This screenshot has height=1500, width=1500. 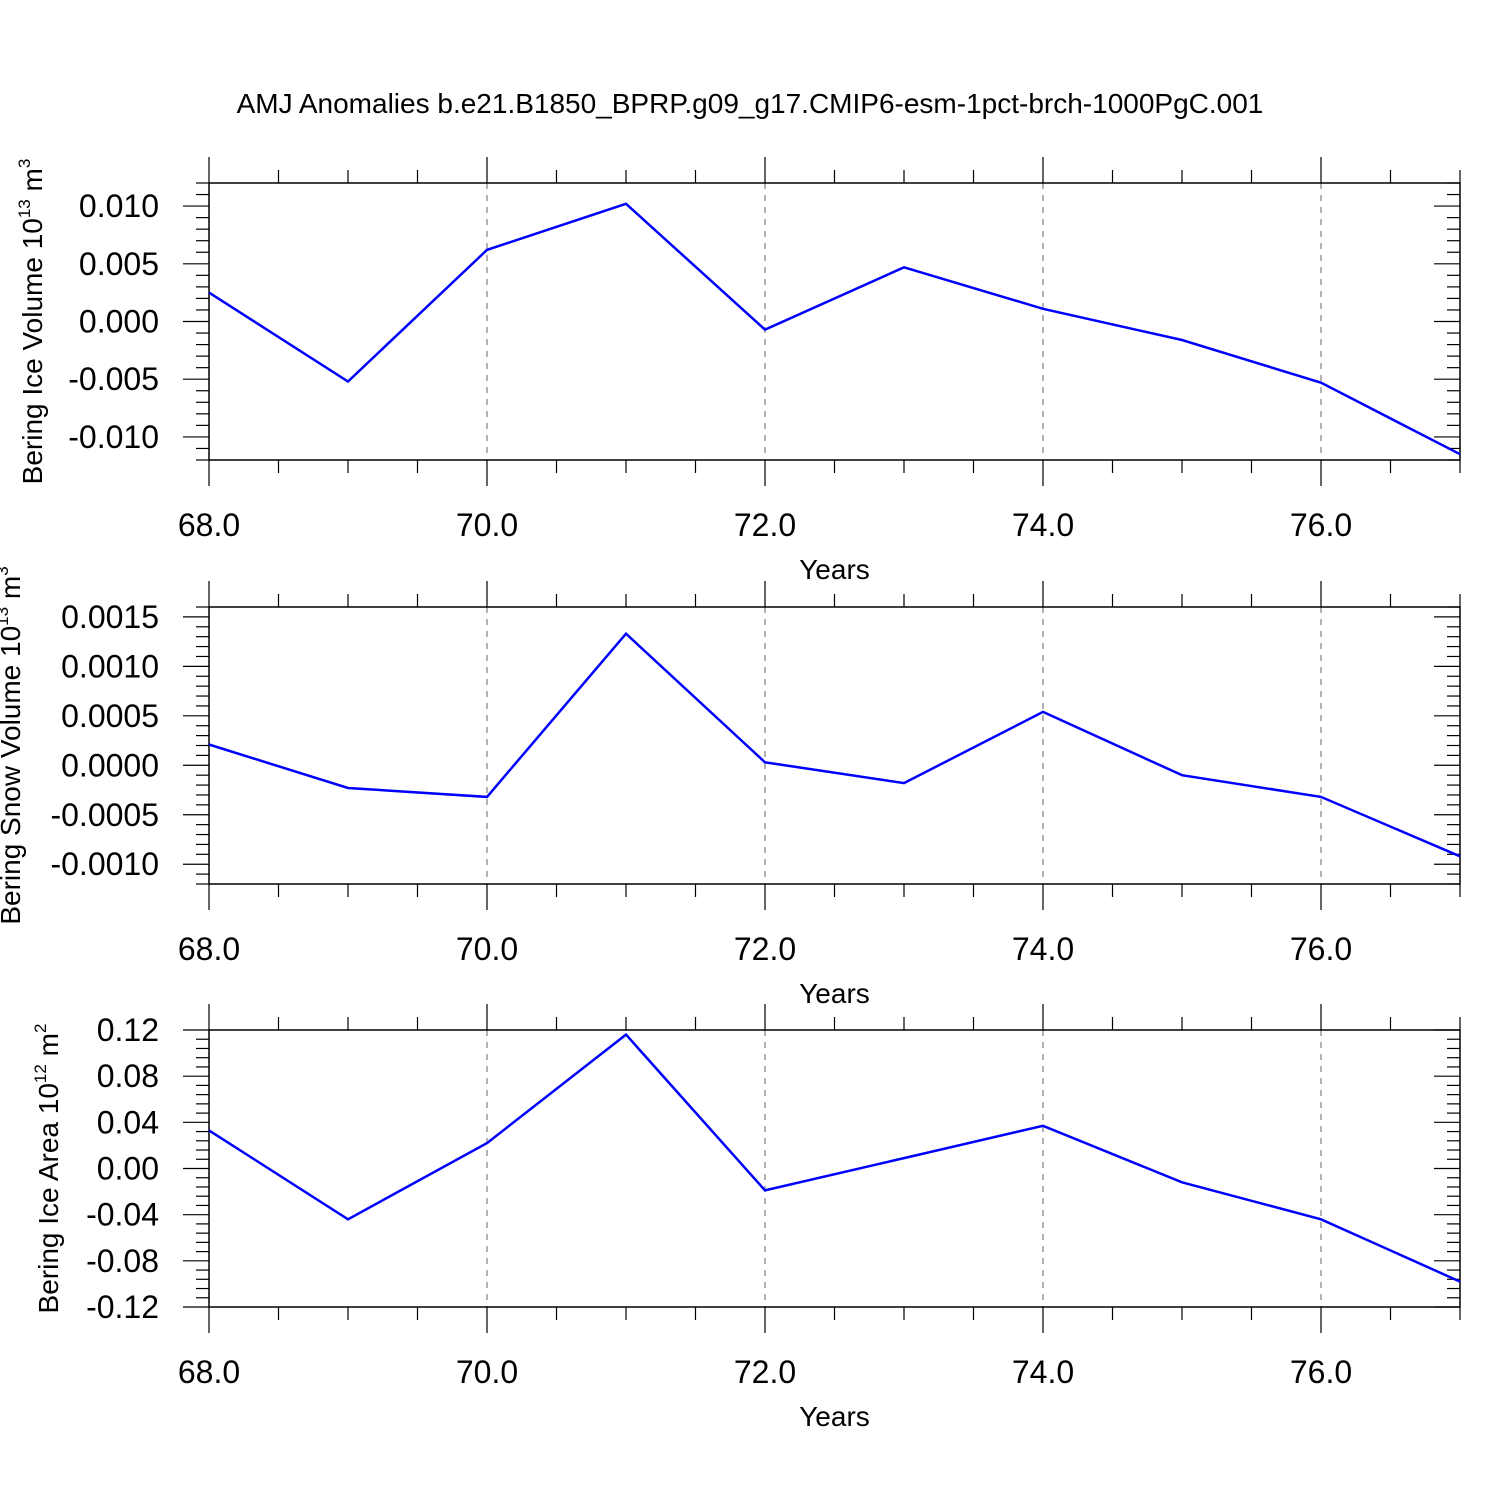 What do you see at coordinates (119, 206) in the screenshot?
I see `y-tick-label: 0.010` at bounding box center [119, 206].